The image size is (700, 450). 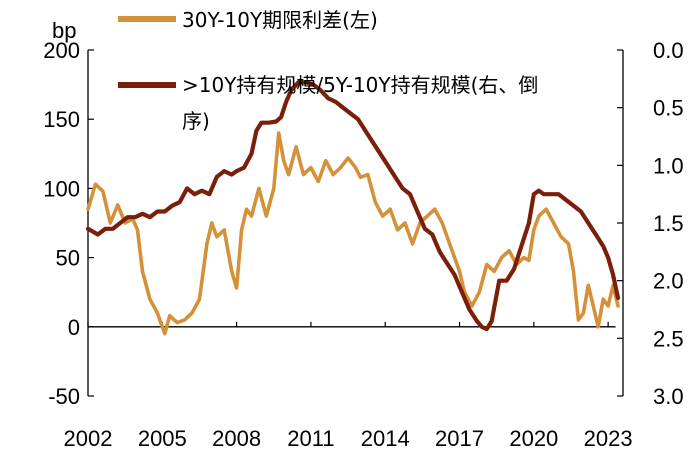 What do you see at coordinates (668, 50) in the screenshot?
I see `right-tick-label: 0.0` at bounding box center [668, 50].